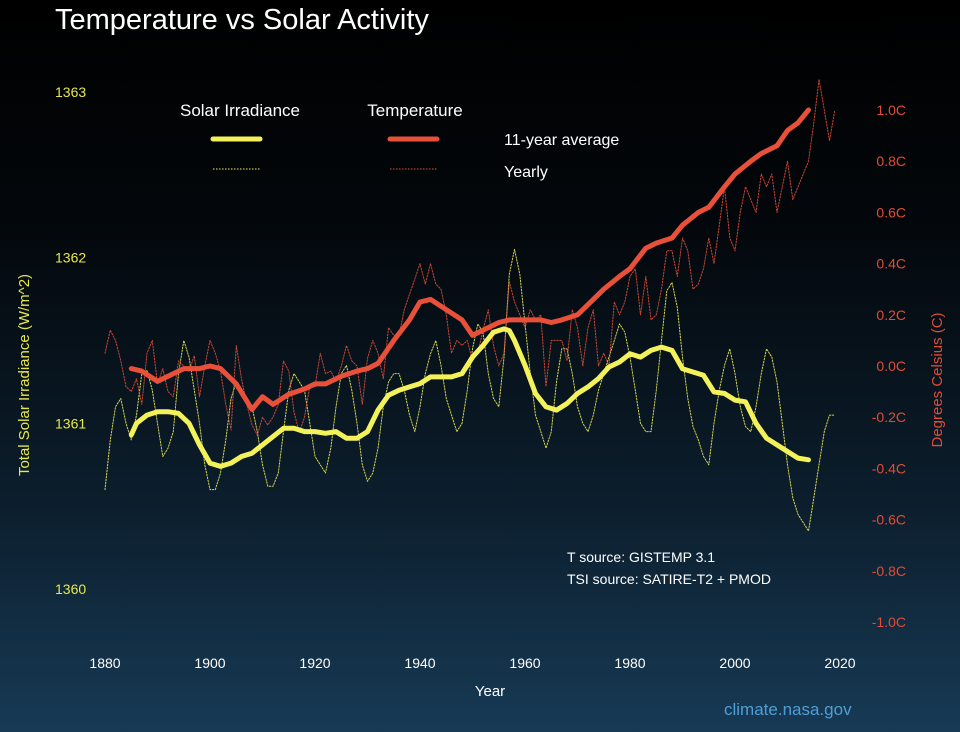 This screenshot has width=960, height=732. What do you see at coordinates (891, 212) in the screenshot?
I see `y-right-tick-label: 0.6C` at bounding box center [891, 212].